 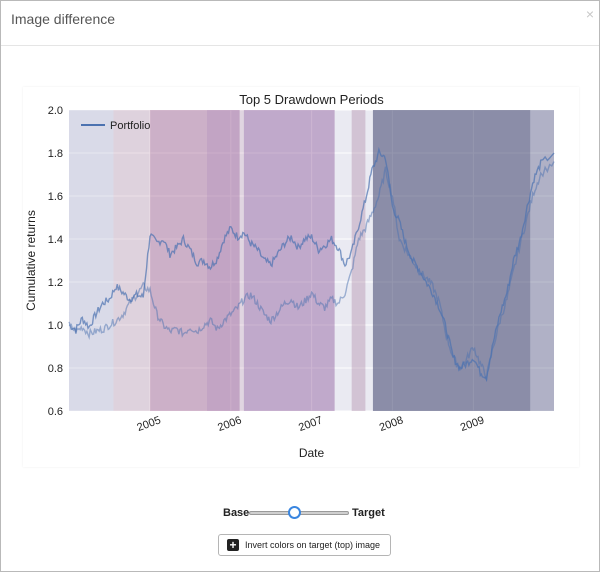 I want to click on comparison-slider-row: Base Target, so click(x=300, y=513).